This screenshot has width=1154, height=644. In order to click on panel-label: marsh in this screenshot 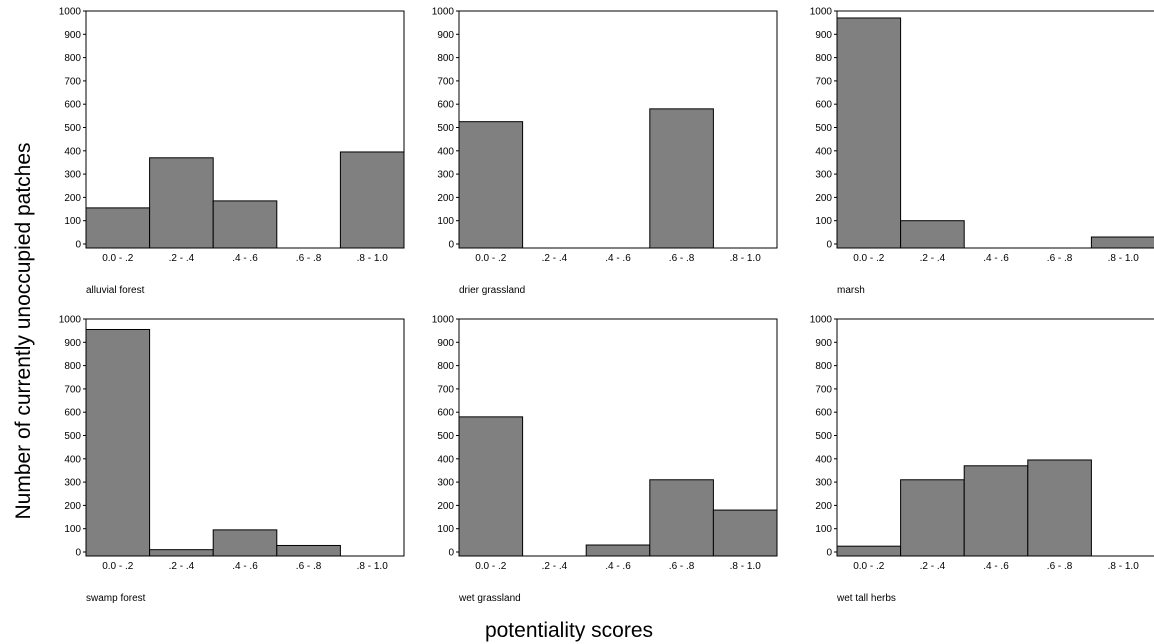, I will do `click(851, 290)`.